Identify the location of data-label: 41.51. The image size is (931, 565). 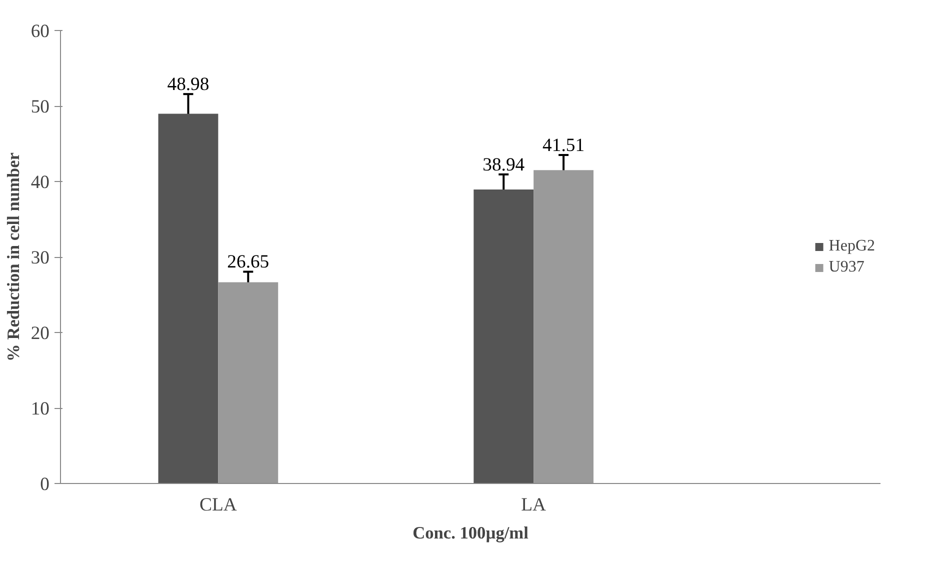
(563, 145).